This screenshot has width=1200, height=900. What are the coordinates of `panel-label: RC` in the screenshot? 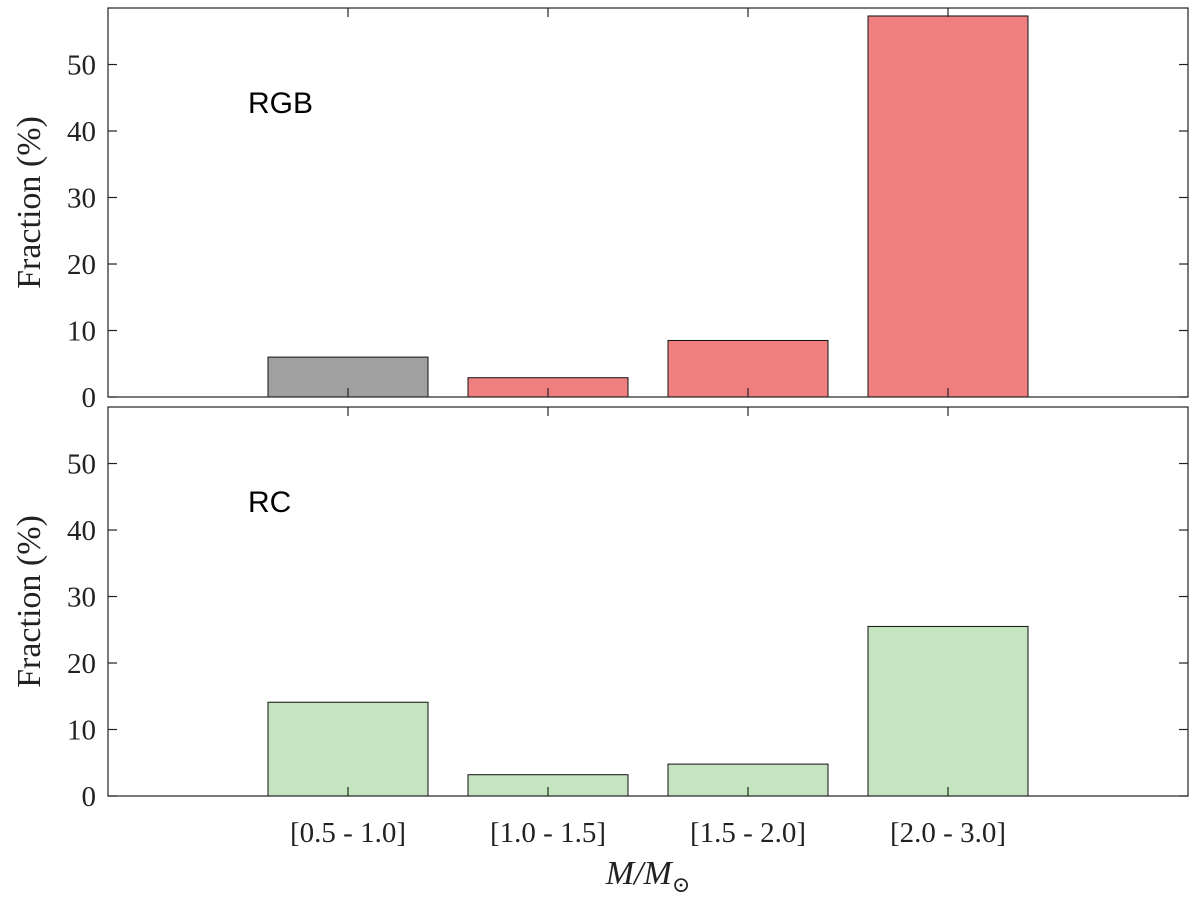 It's located at (269, 502).